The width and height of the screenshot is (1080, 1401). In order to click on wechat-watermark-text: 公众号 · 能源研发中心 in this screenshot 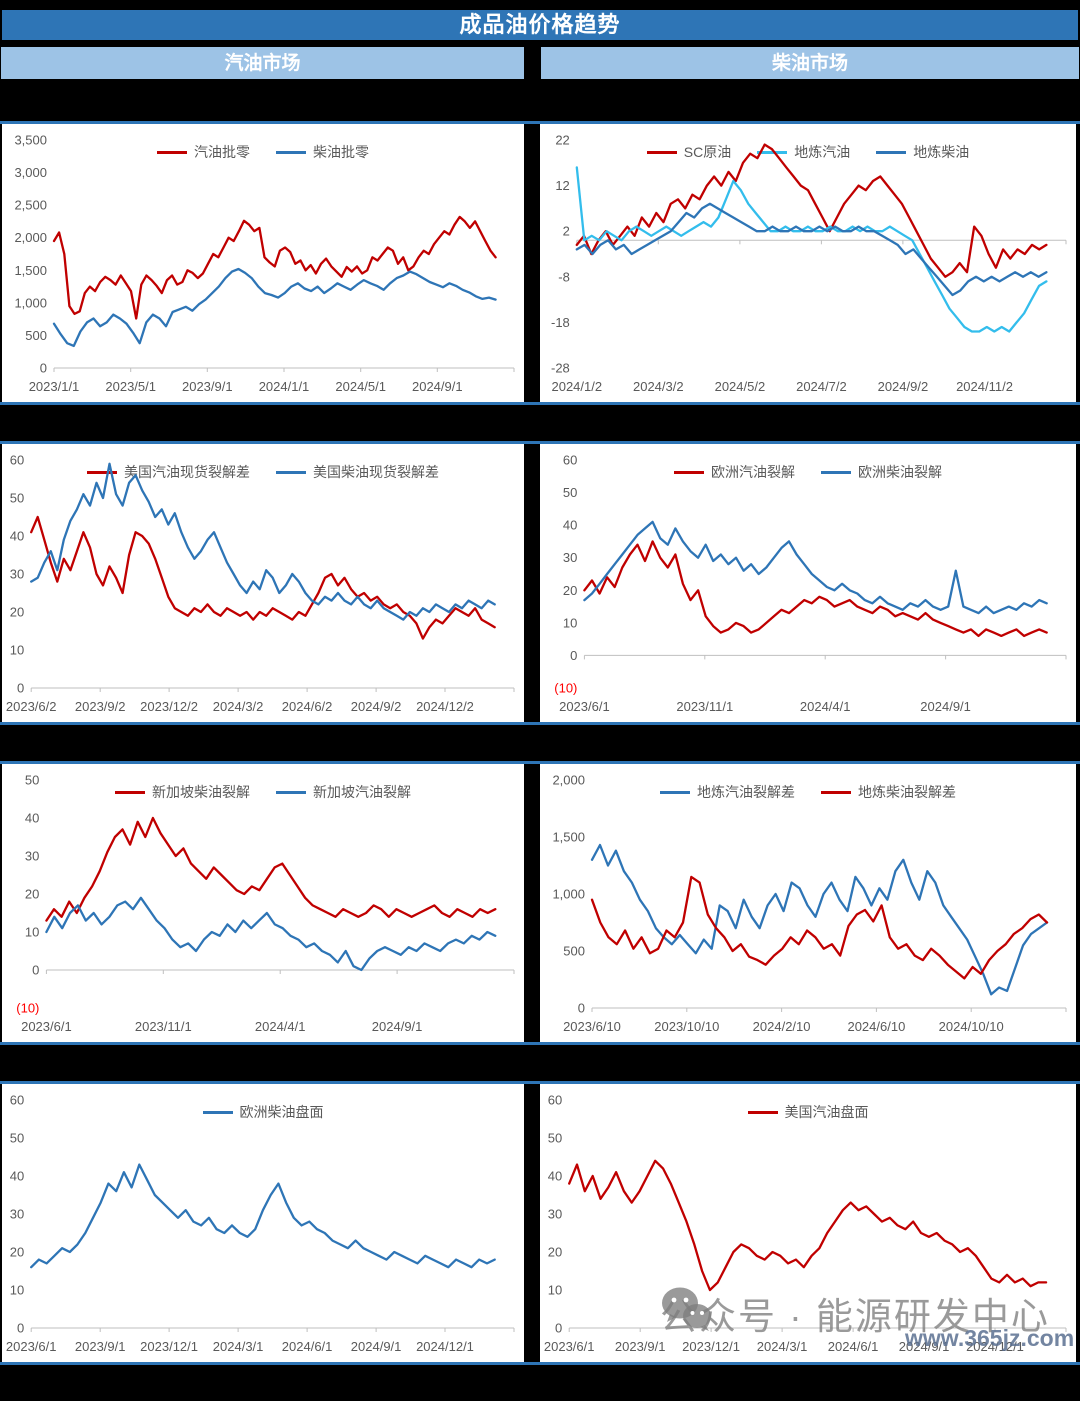, I will do `click(855, 1316)`.